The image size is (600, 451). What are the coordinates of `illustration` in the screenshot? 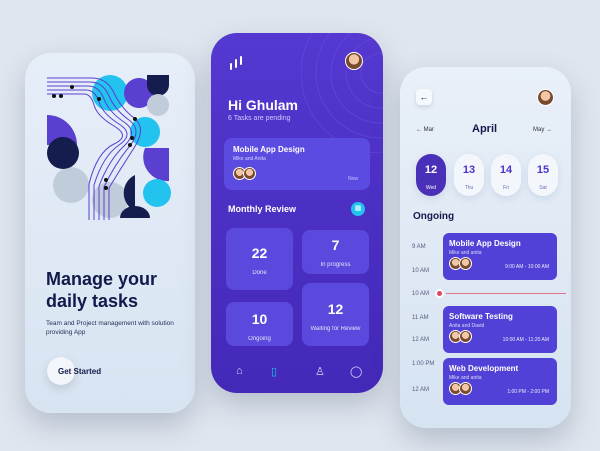 It's located at (109, 147).